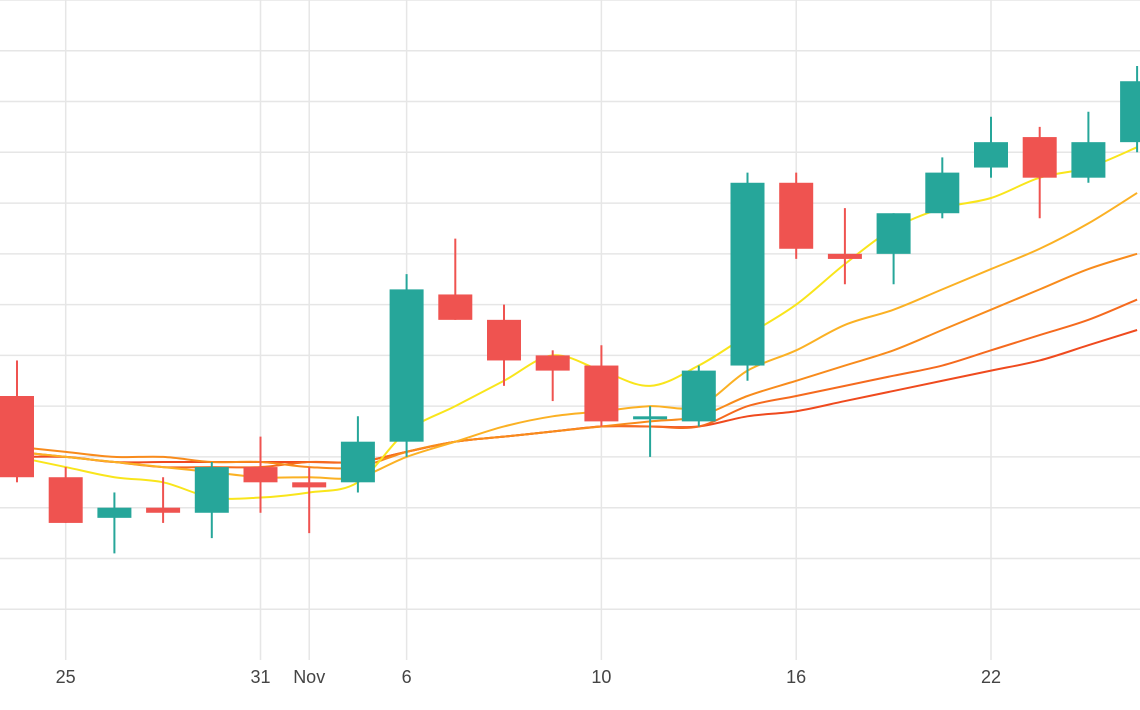 Image resolution: width=1140 pixels, height=710 pixels. I want to click on x-tick-label: 31, so click(260, 677).